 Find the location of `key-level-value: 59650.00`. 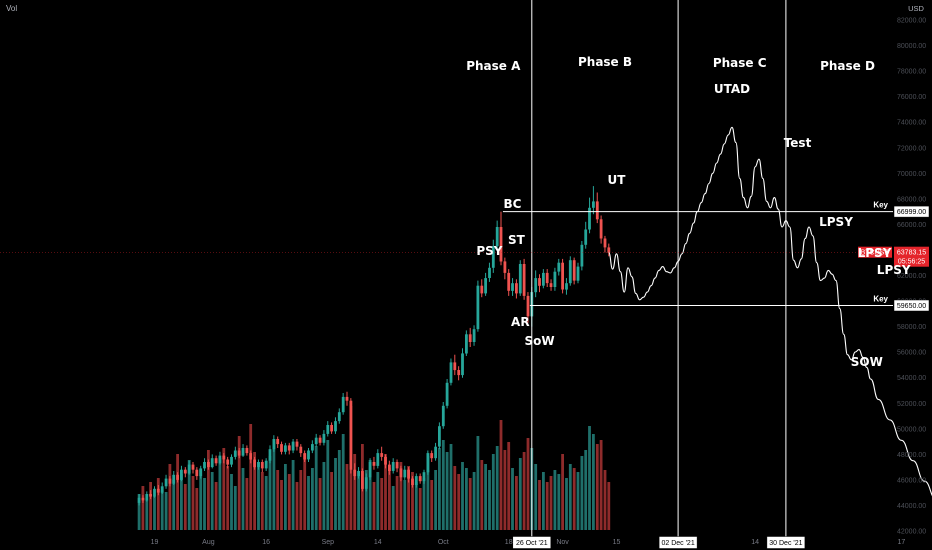

key-level-value: 59650.00 is located at coordinates (911, 306).